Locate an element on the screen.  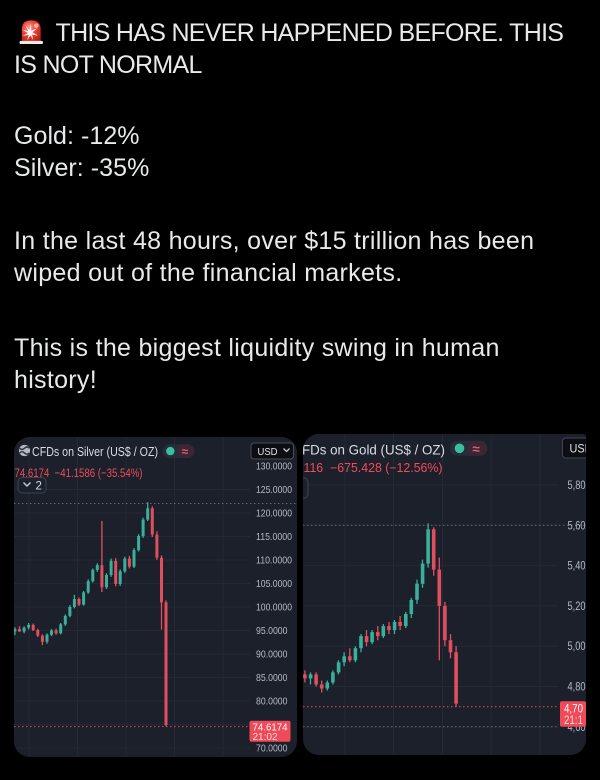
svg-text: 85.0000 is located at coordinates (272, 678).